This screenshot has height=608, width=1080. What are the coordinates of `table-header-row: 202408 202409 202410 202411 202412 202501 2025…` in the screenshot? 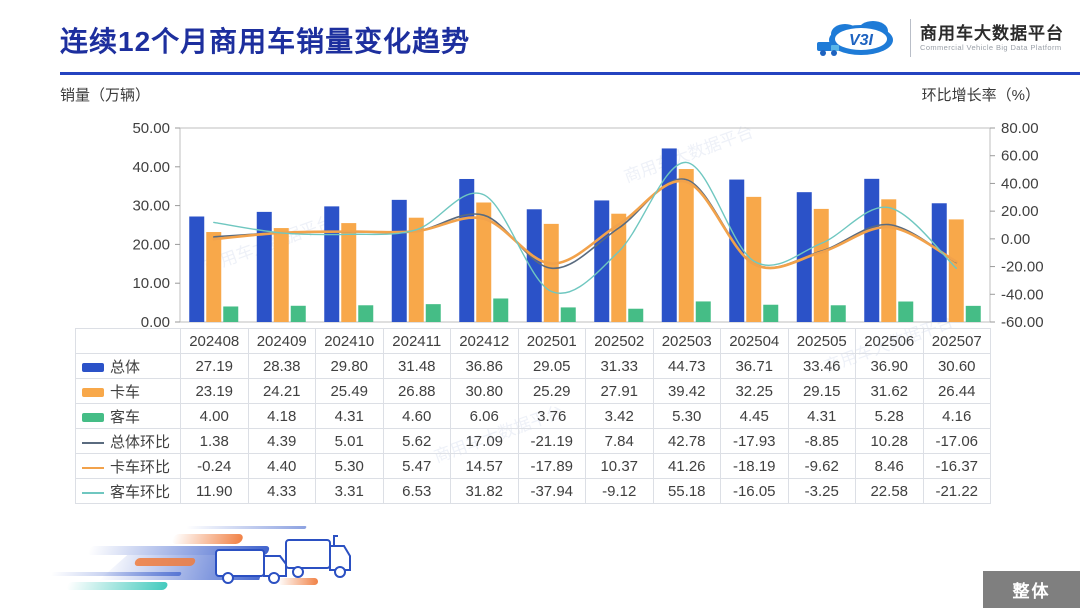 It's located at (533, 341).